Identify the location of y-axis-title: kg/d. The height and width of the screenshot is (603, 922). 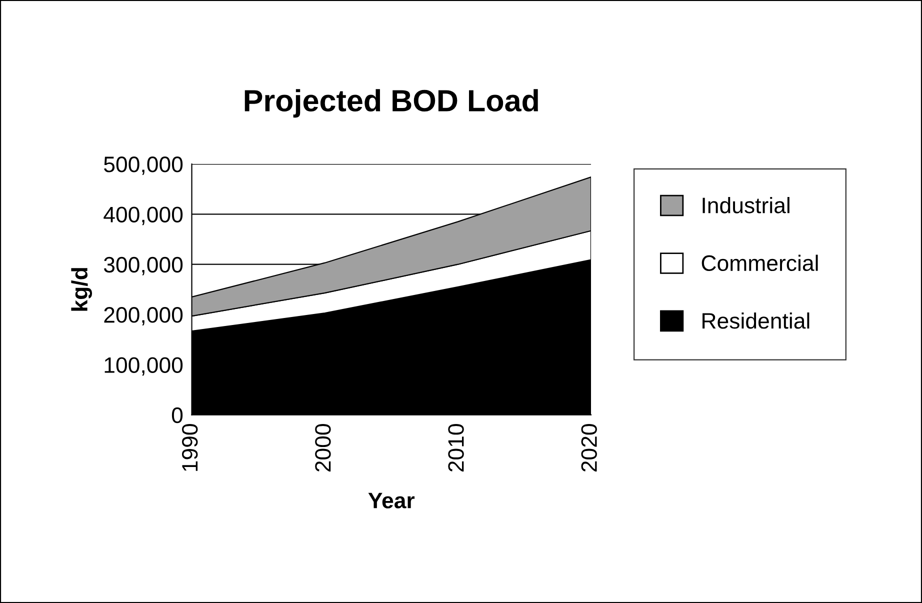
(81, 289).